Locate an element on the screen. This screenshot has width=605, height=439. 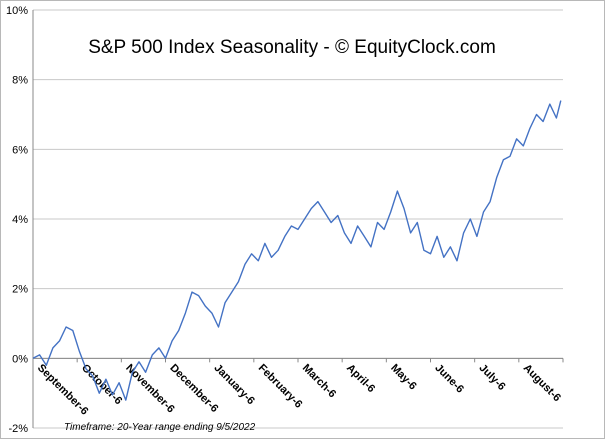
y-tick-label: 4% is located at coordinates (20, 220).